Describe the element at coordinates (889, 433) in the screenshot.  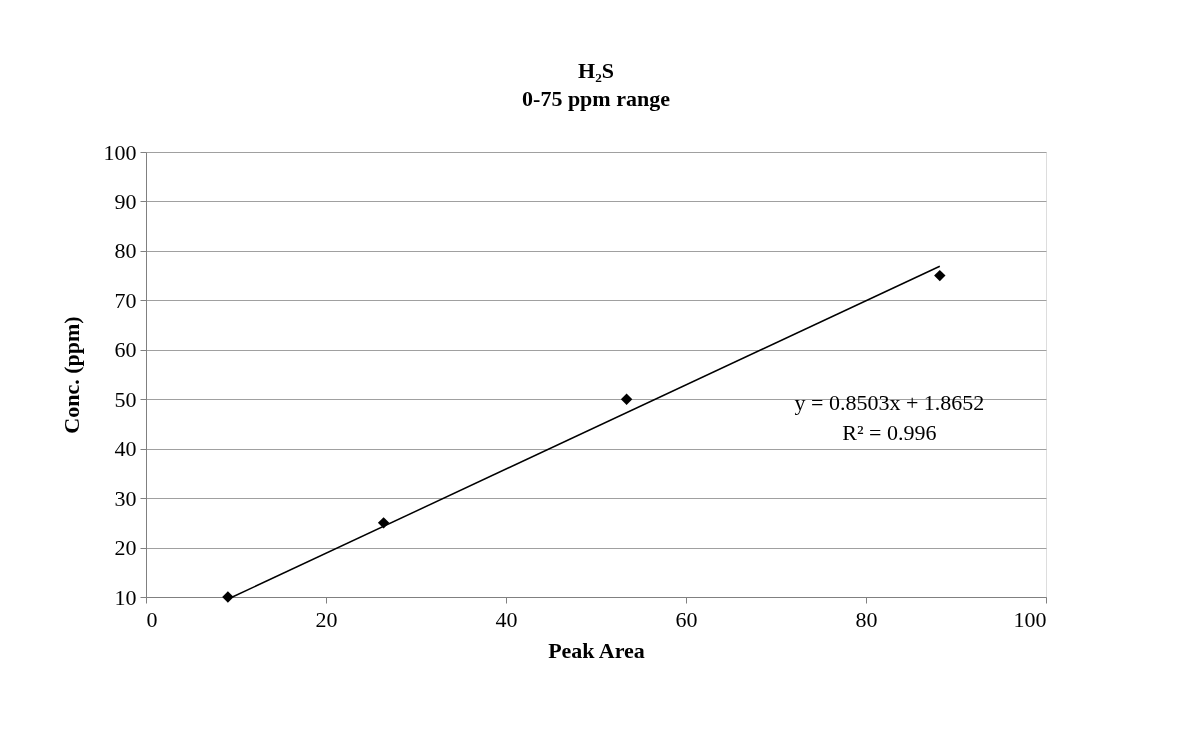
I see `annotation: R² = 0.996` at that location.